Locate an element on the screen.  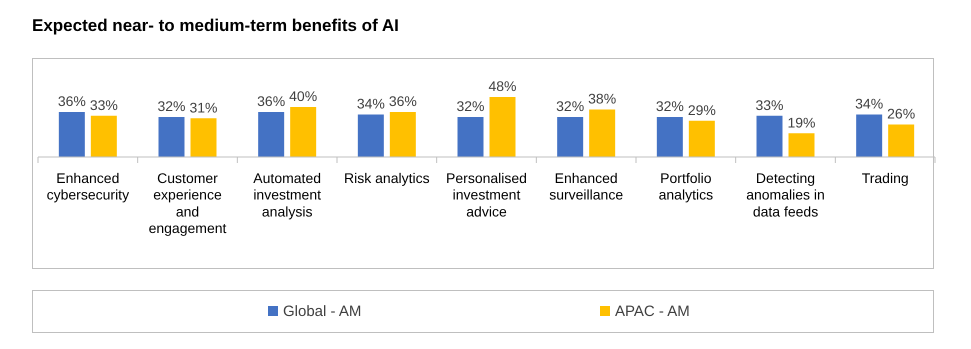
data-label: 48% is located at coordinates (502, 86).